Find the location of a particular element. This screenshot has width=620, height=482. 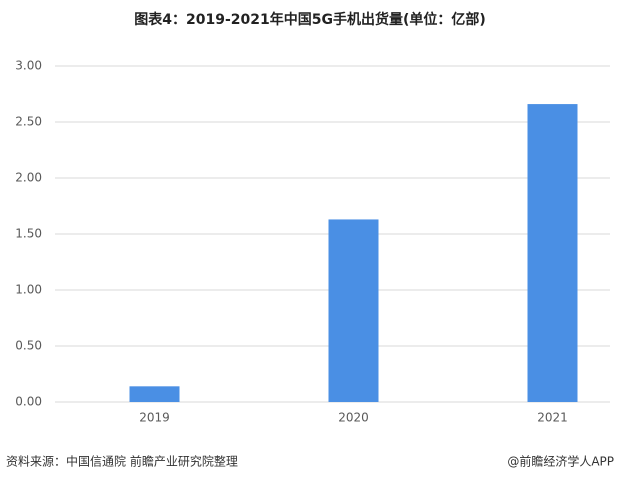

y-tick-label: 1.00 is located at coordinates (28, 290).